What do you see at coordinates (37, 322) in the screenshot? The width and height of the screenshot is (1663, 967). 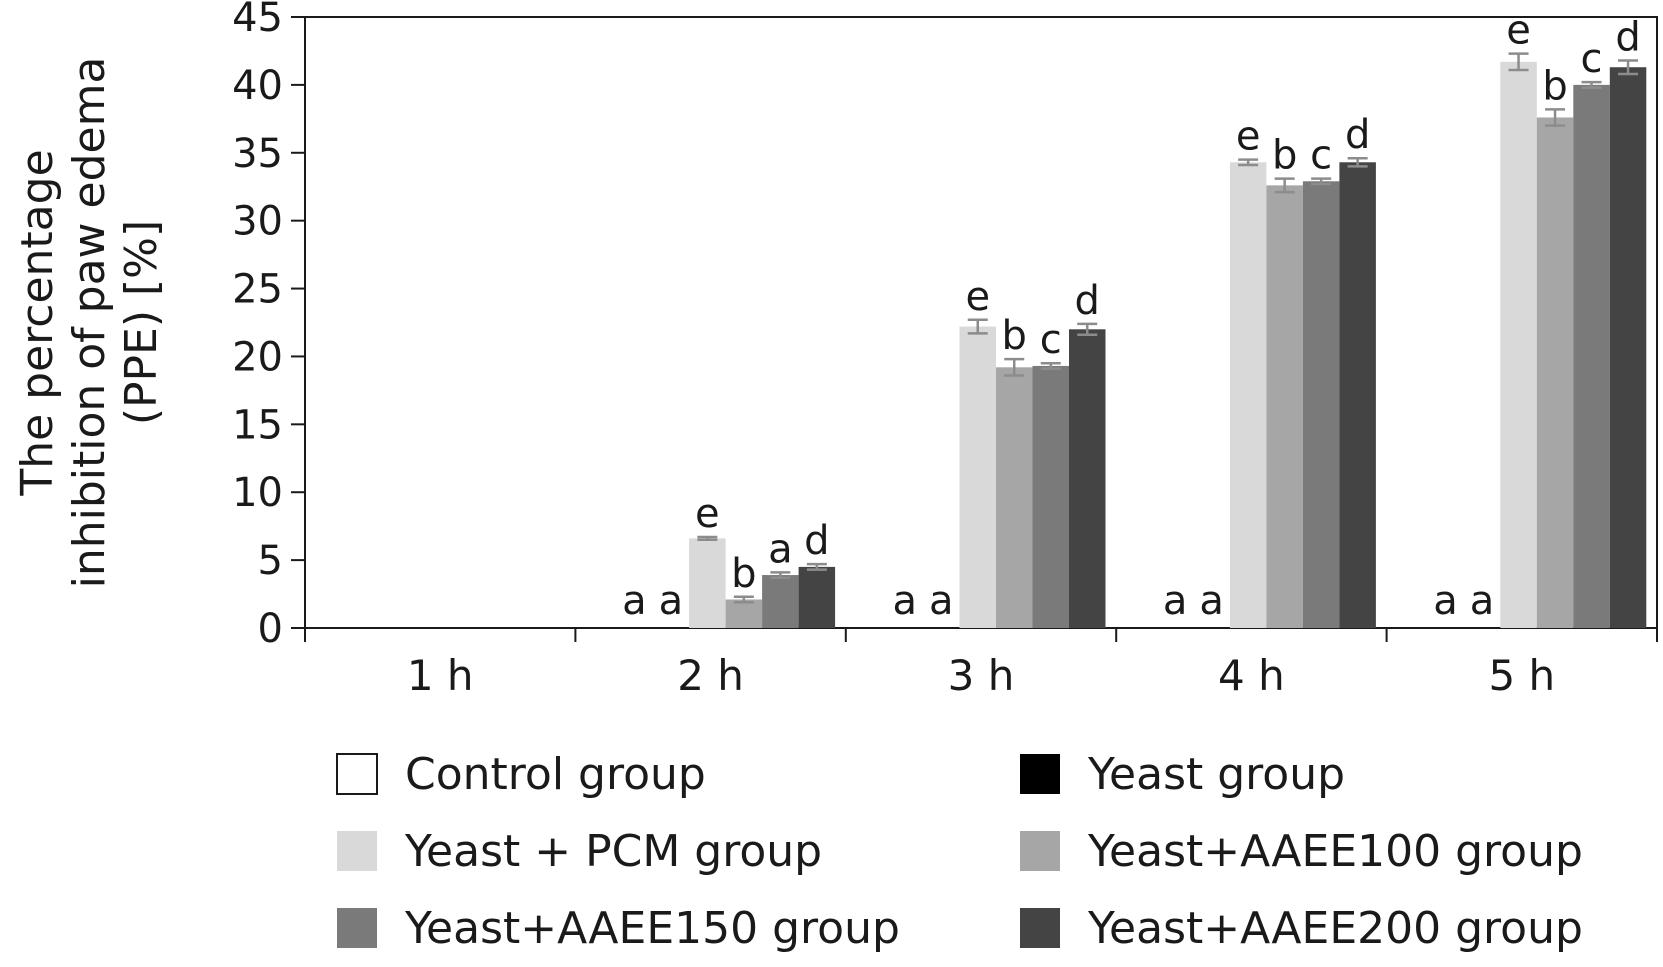 I see `y-axis-title-line: The percentage` at bounding box center [37, 322].